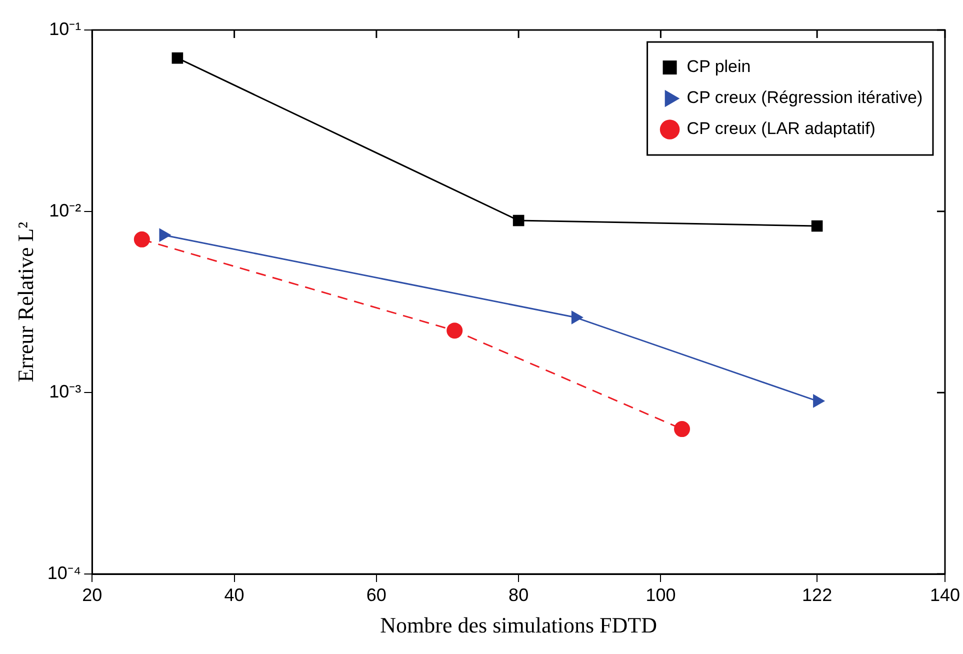 The width and height of the screenshot is (963, 654). I want to click on y-tick-label: 10⁻¹, so click(65, 28).